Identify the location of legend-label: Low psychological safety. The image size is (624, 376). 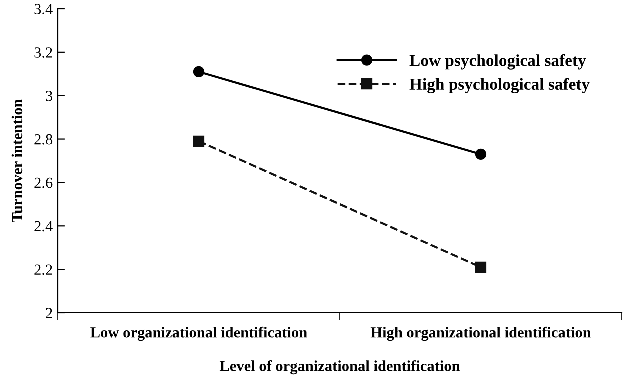
(498, 62).